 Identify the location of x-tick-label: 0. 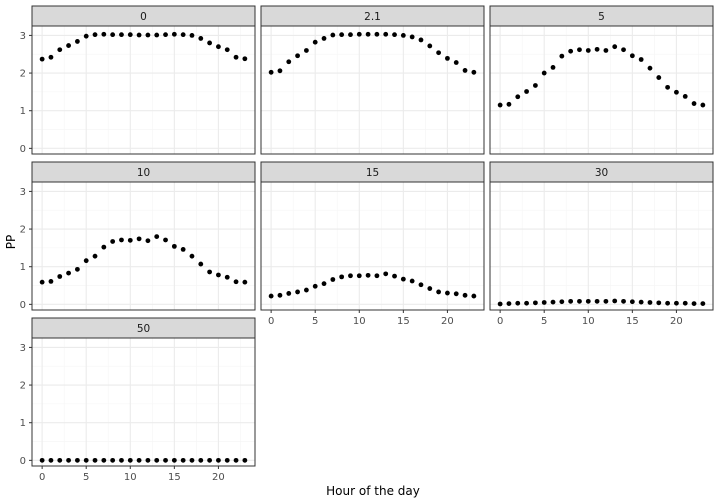
(42, 477).